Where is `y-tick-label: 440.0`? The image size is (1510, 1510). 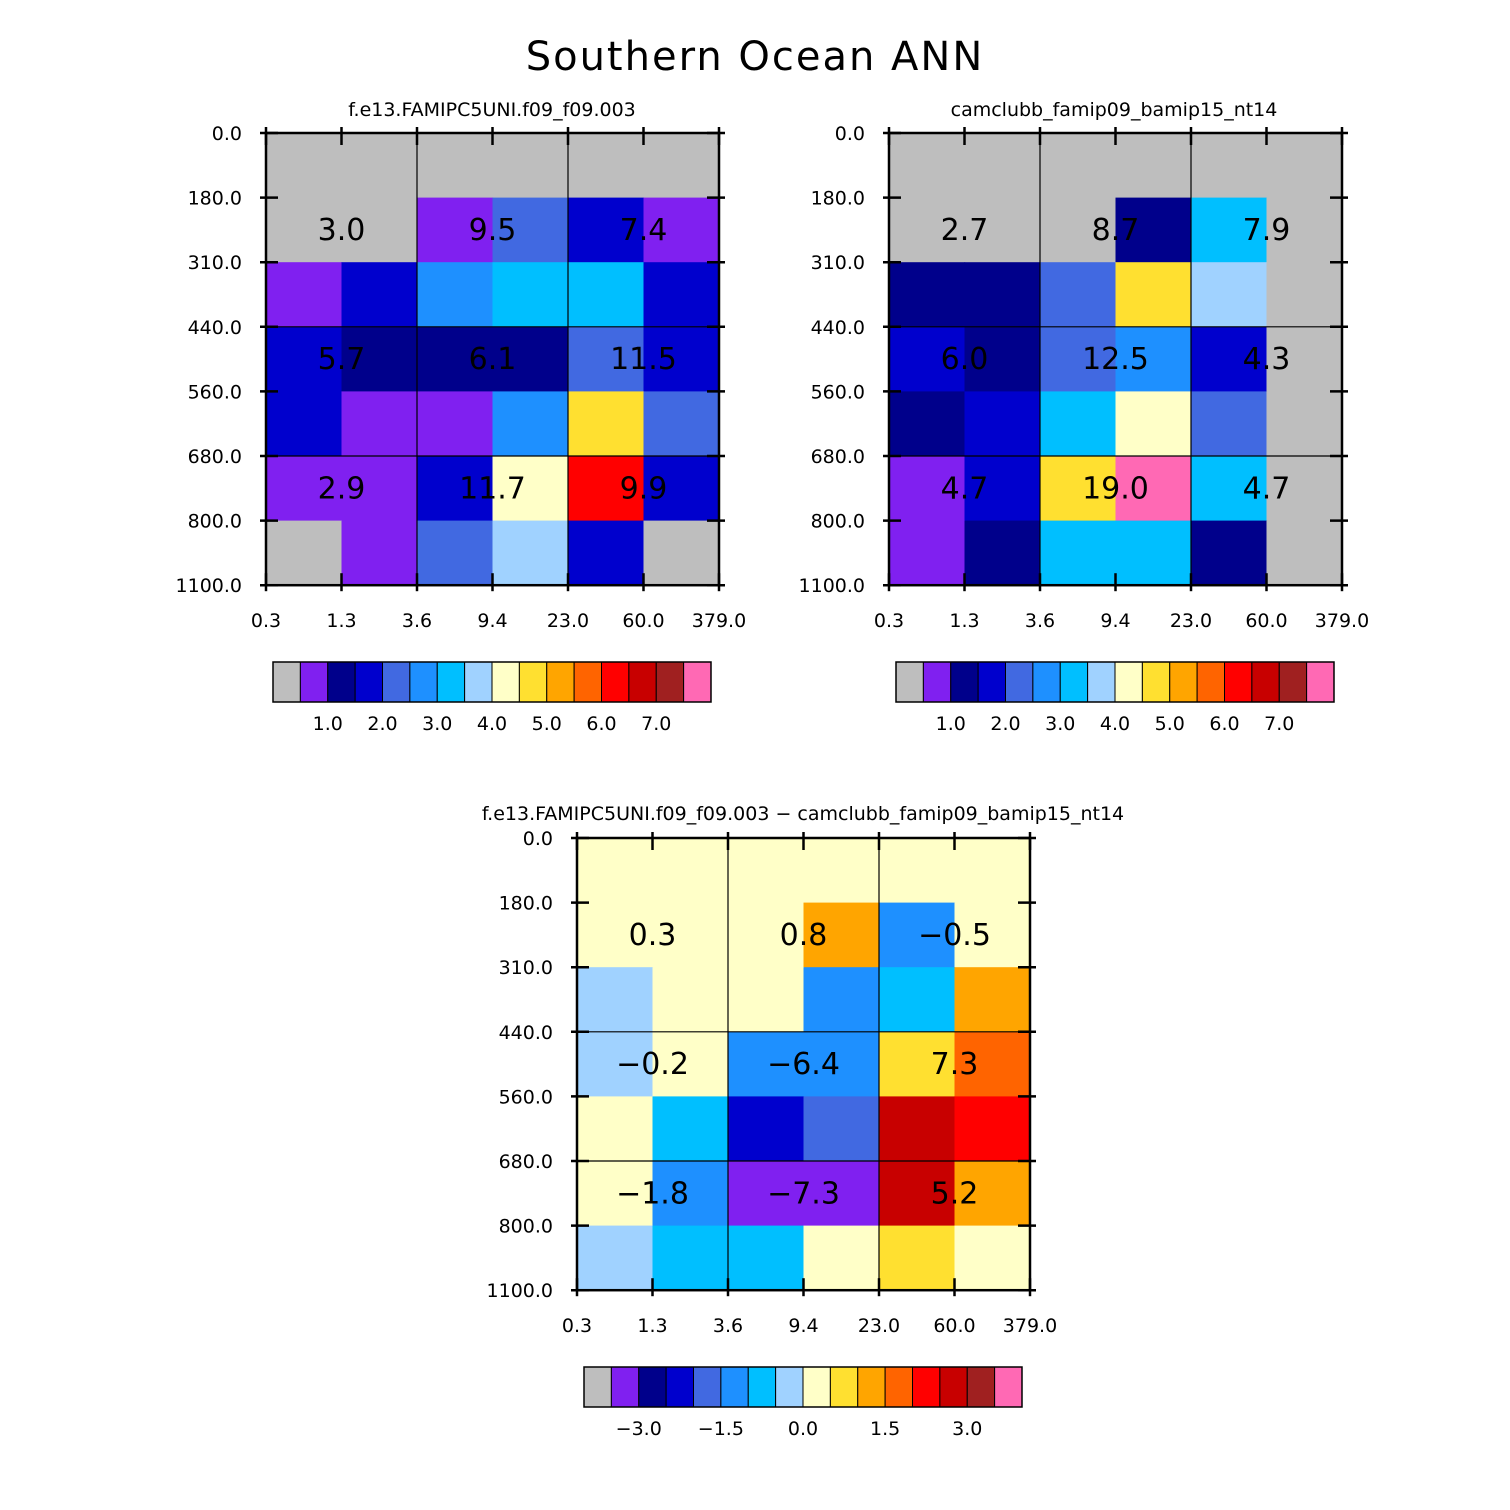 y-tick-label: 440.0 is located at coordinates (838, 328).